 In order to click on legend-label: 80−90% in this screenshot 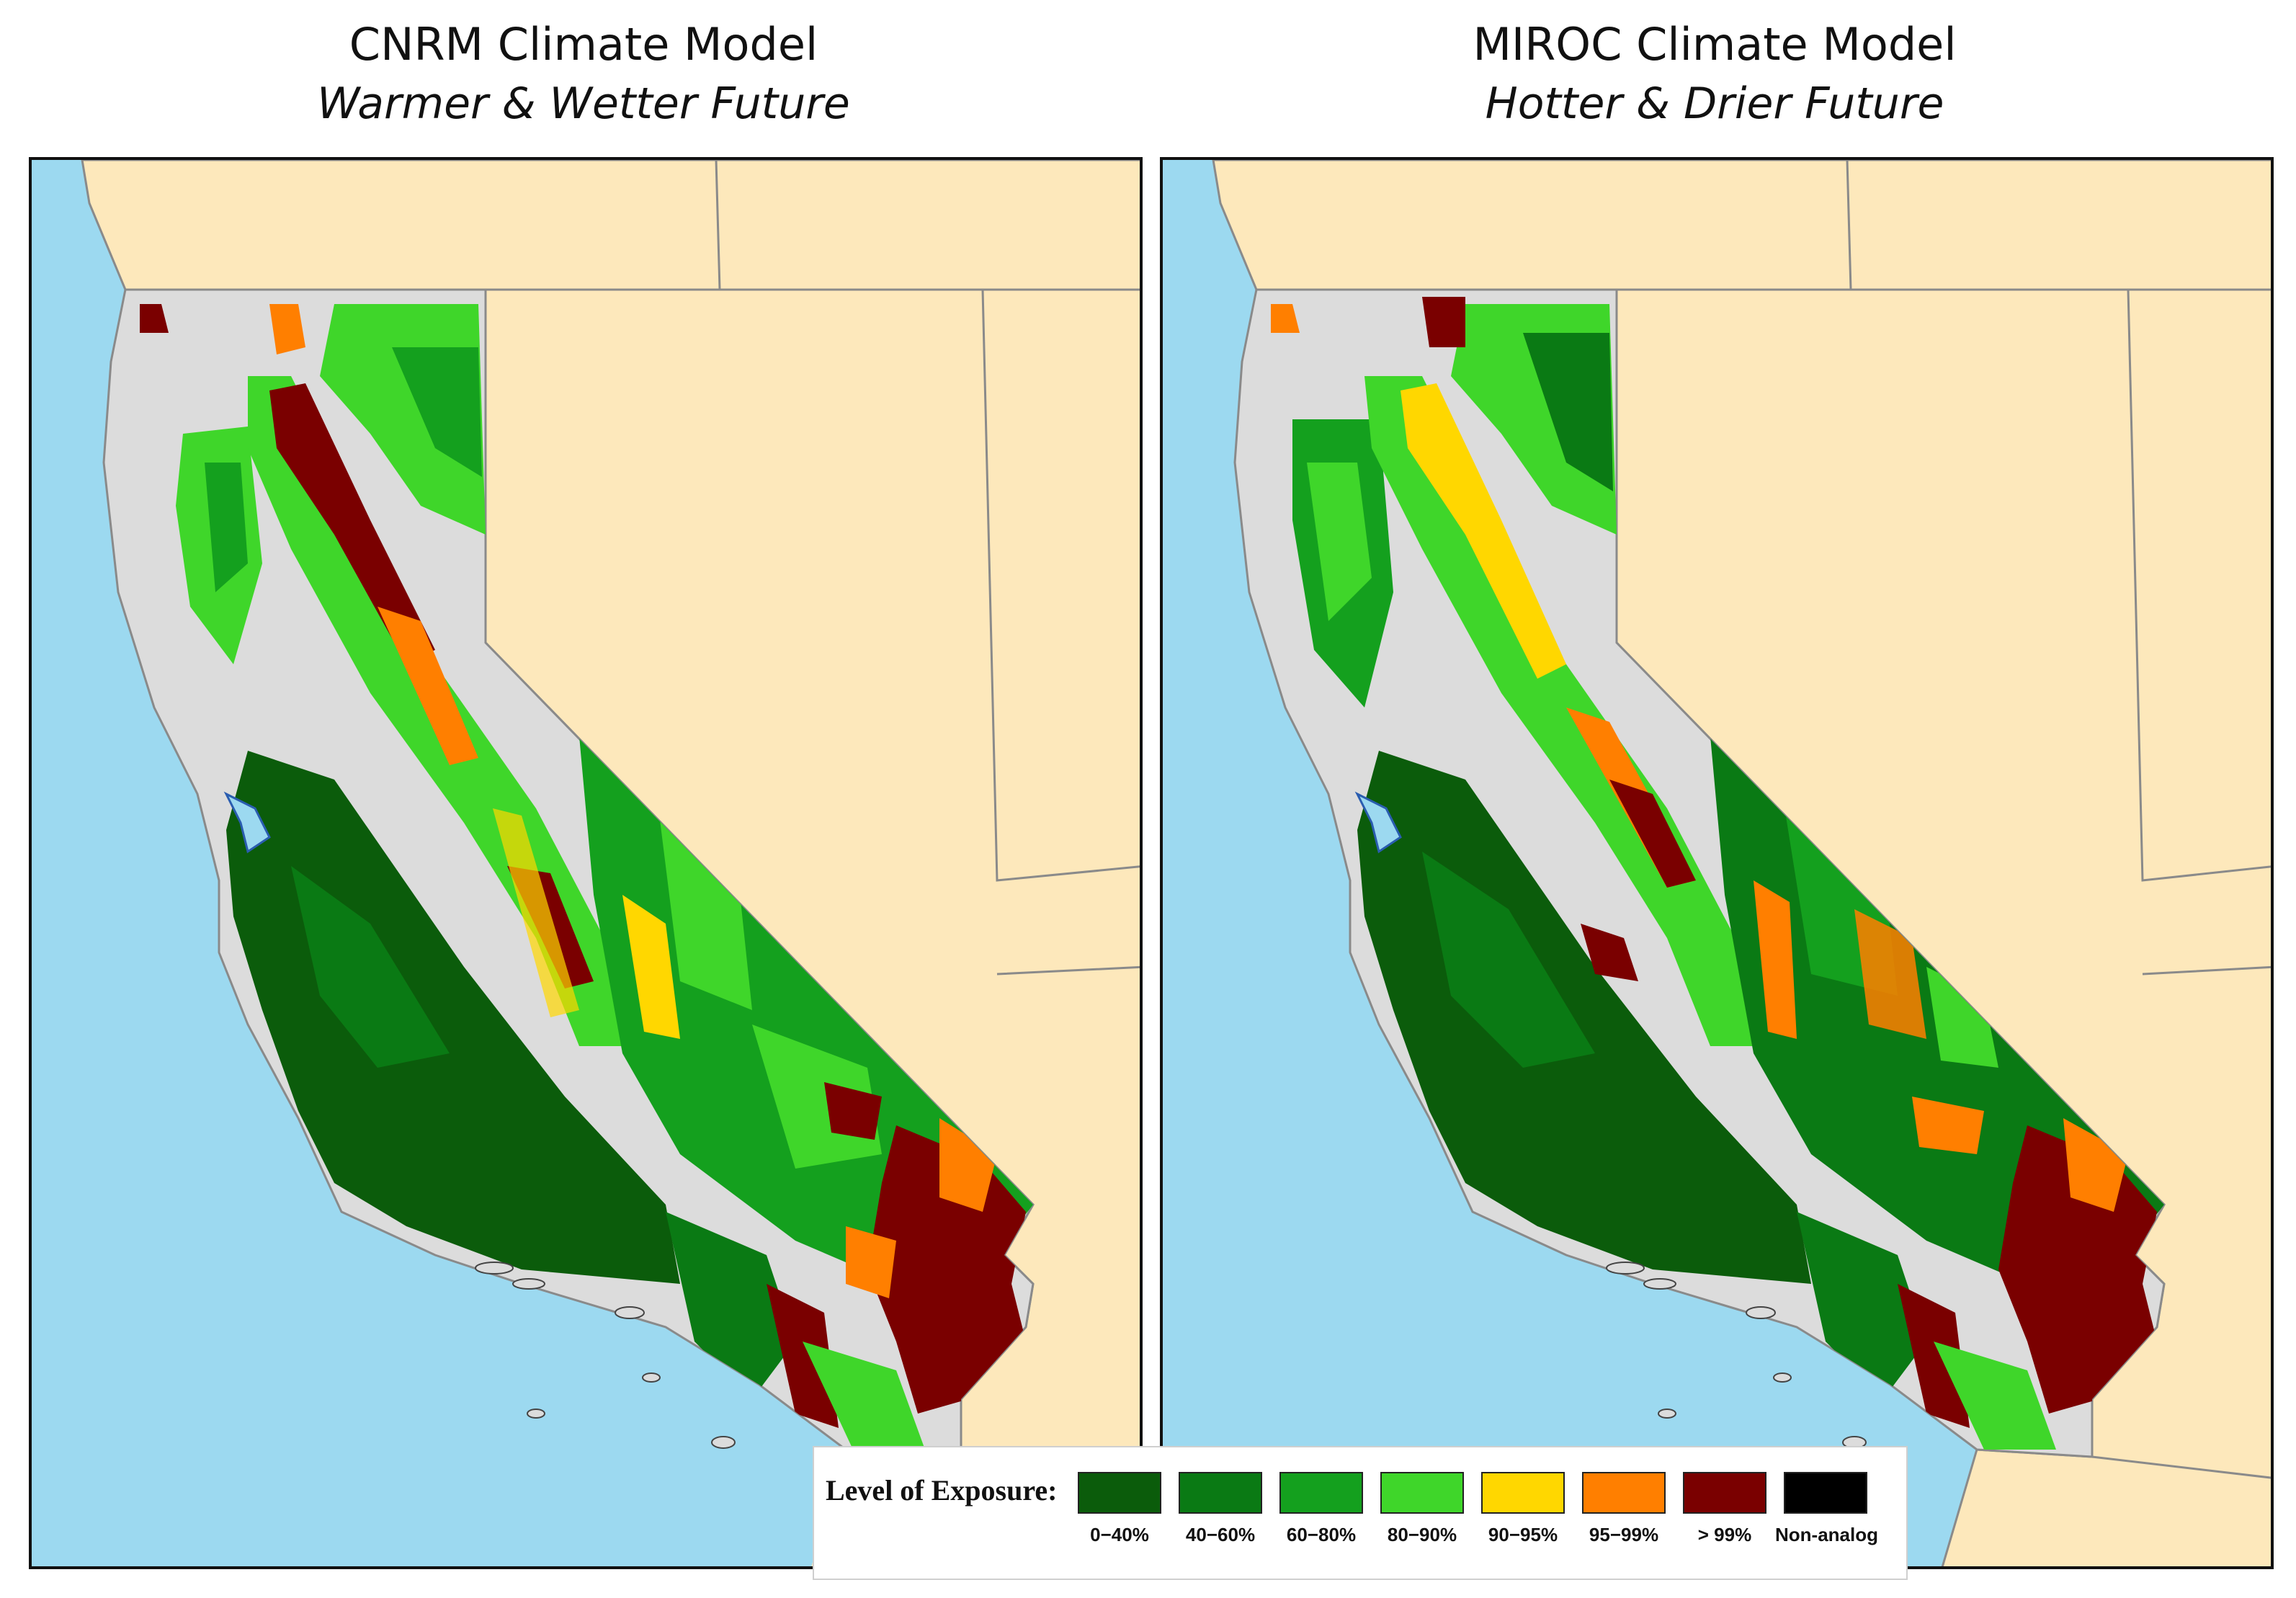, I will do `click(1422, 1535)`.